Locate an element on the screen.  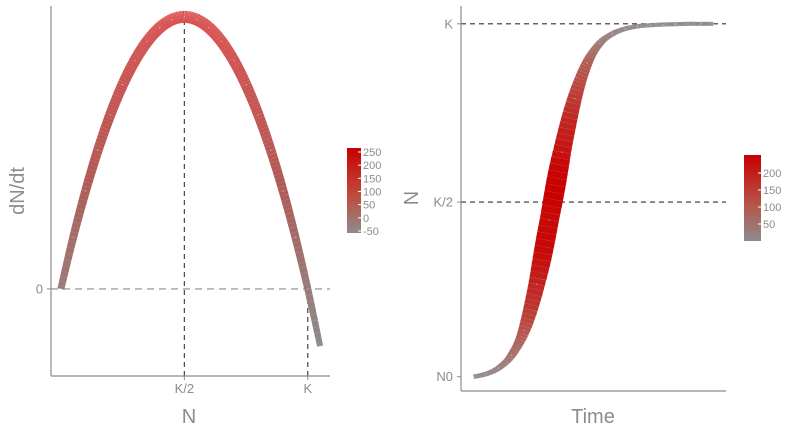
legend-label: 100 is located at coordinates (772, 208).